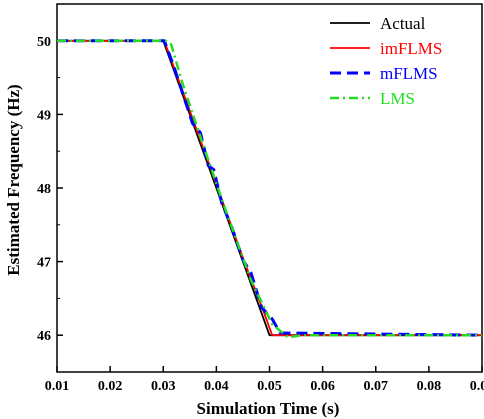 Image resolution: width=484 pixels, height=419 pixels. What do you see at coordinates (322, 386) in the screenshot?
I see `x-tick-label: 0.06` at bounding box center [322, 386].